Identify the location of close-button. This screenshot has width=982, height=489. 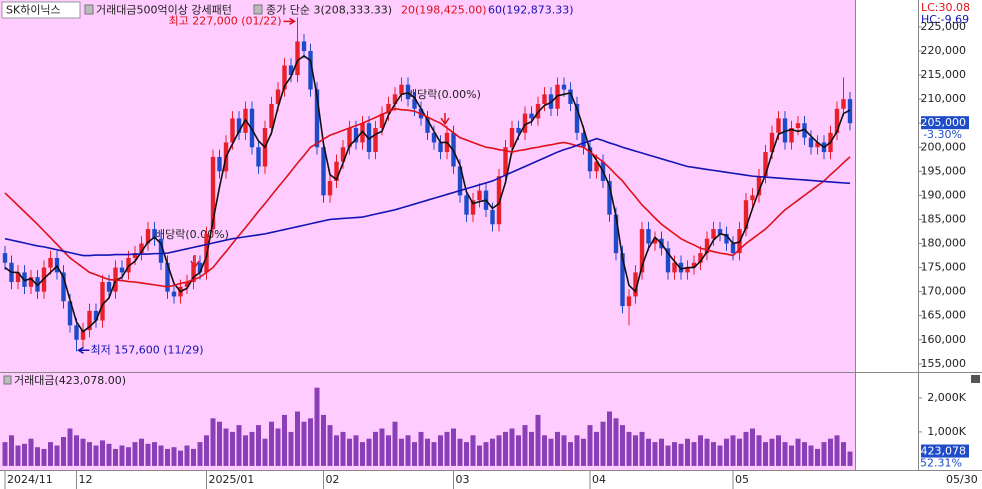
(975, 379).